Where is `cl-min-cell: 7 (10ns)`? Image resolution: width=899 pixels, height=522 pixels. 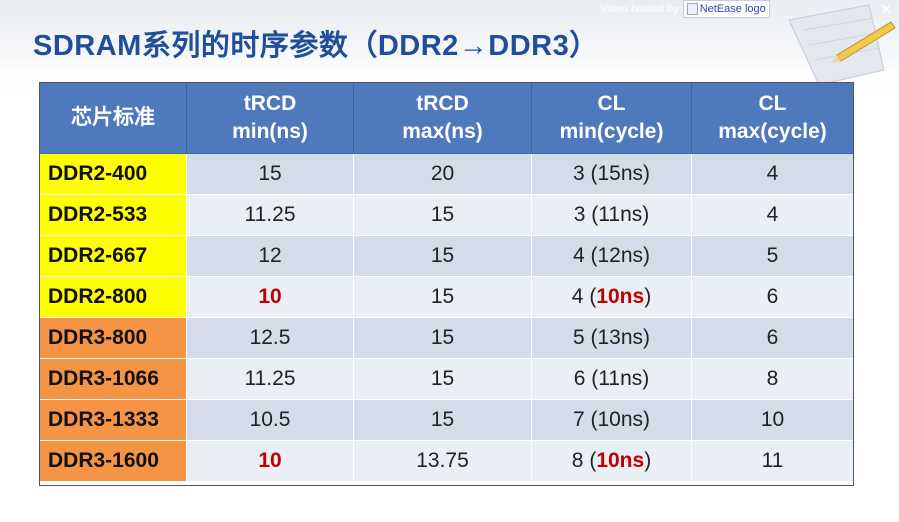 cl-min-cell: 7 (10ns) is located at coordinates (611, 420).